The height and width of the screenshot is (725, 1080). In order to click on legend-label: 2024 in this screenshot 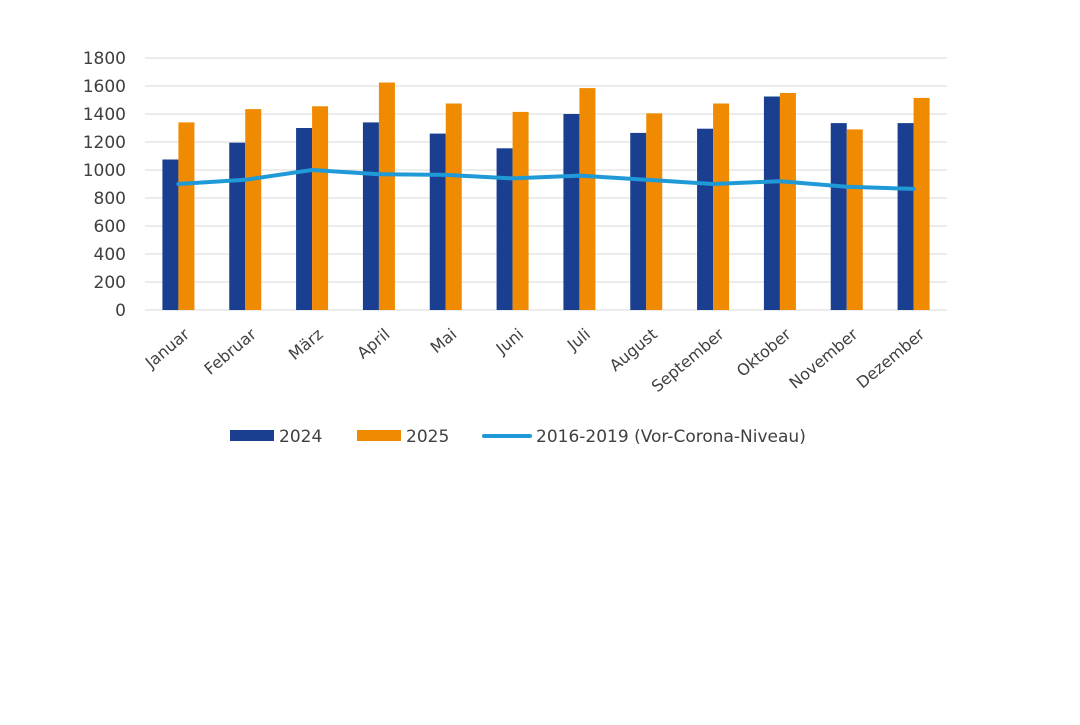, I will do `click(300, 437)`.